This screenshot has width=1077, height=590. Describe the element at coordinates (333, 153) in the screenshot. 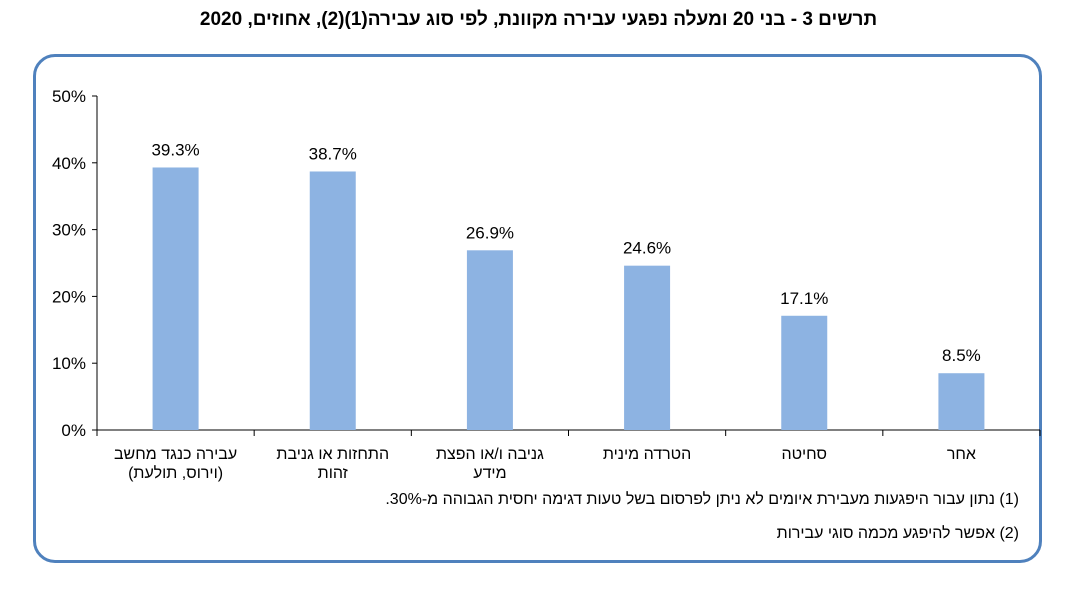

I see `data-label: 38.7%` at that location.